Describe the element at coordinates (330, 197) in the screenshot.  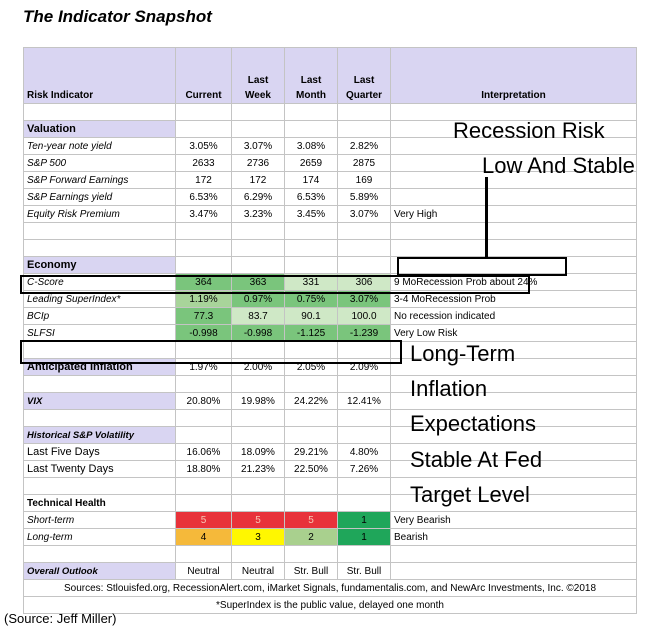
I see `table-row: S&P Earnings yield 6.53% 6.29% 6.53% 5.89%` at that location.